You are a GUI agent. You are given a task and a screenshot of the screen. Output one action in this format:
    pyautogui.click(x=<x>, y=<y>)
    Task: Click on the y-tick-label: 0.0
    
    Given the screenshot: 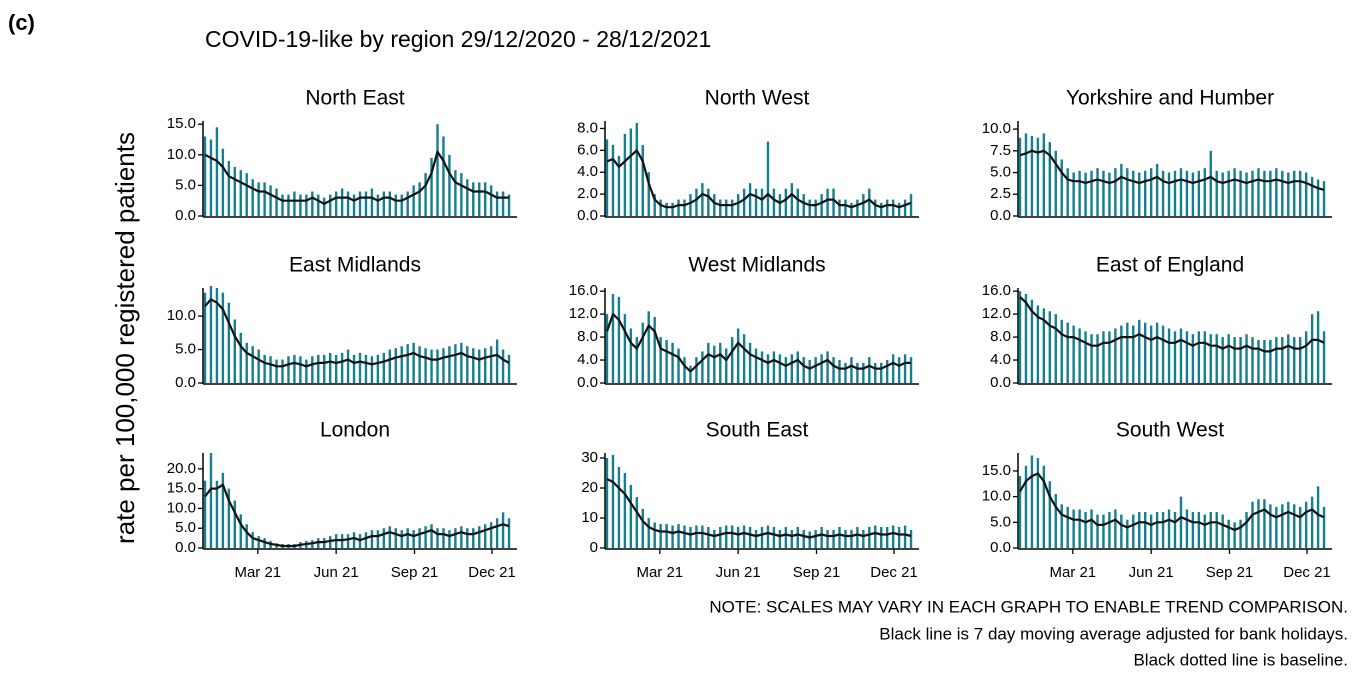 What is the action you would take?
    pyautogui.click(x=185, y=215)
    